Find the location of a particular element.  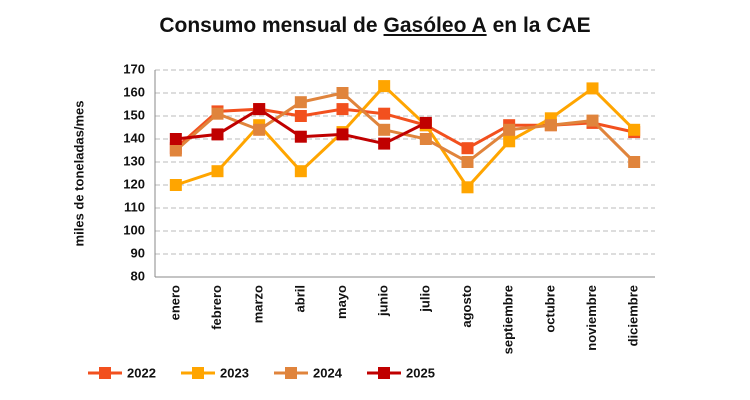

x-tick-label: febrero is located at coordinates (216, 307).